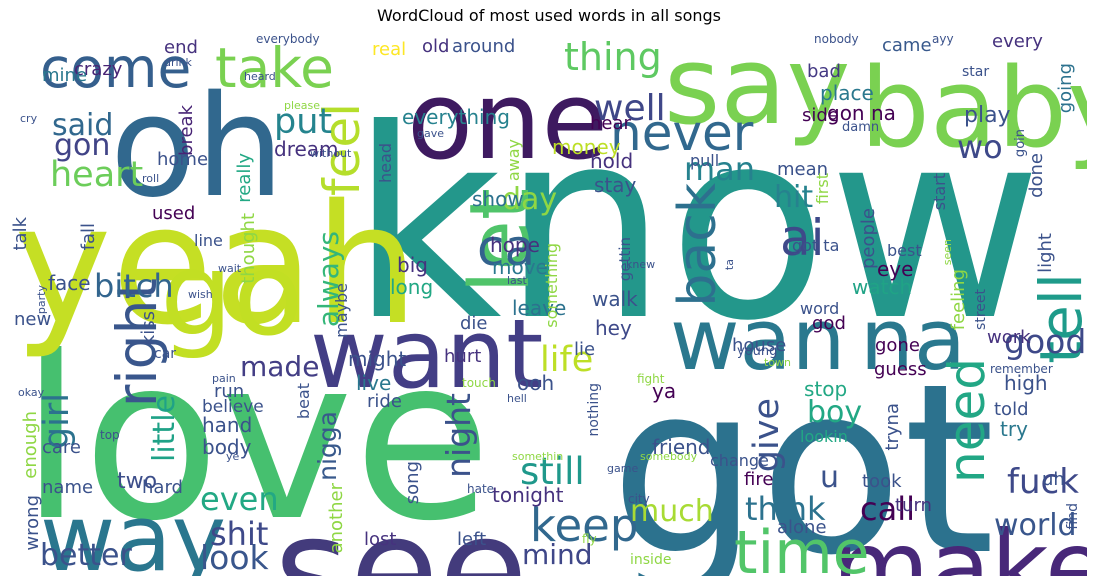  What do you see at coordinates (197, 147) in the screenshot?
I see `word-oh: oh` at bounding box center [197, 147].